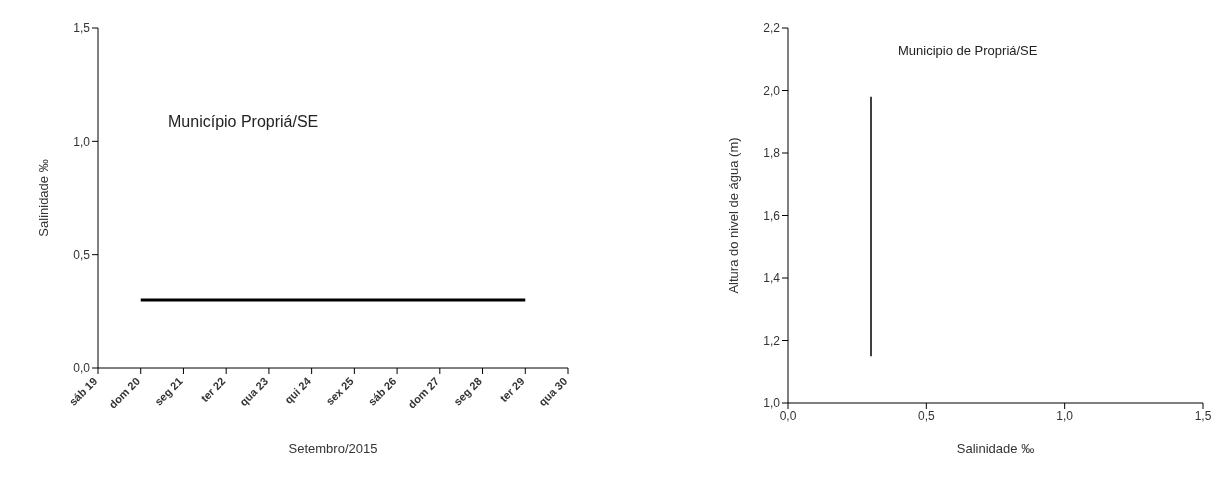 This screenshot has height=479, width=1220. What do you see at coordinates (43, 198) in the screenshot?
I see `y-axis-title: Salinidade ‰` at bounding box center [43, 198].